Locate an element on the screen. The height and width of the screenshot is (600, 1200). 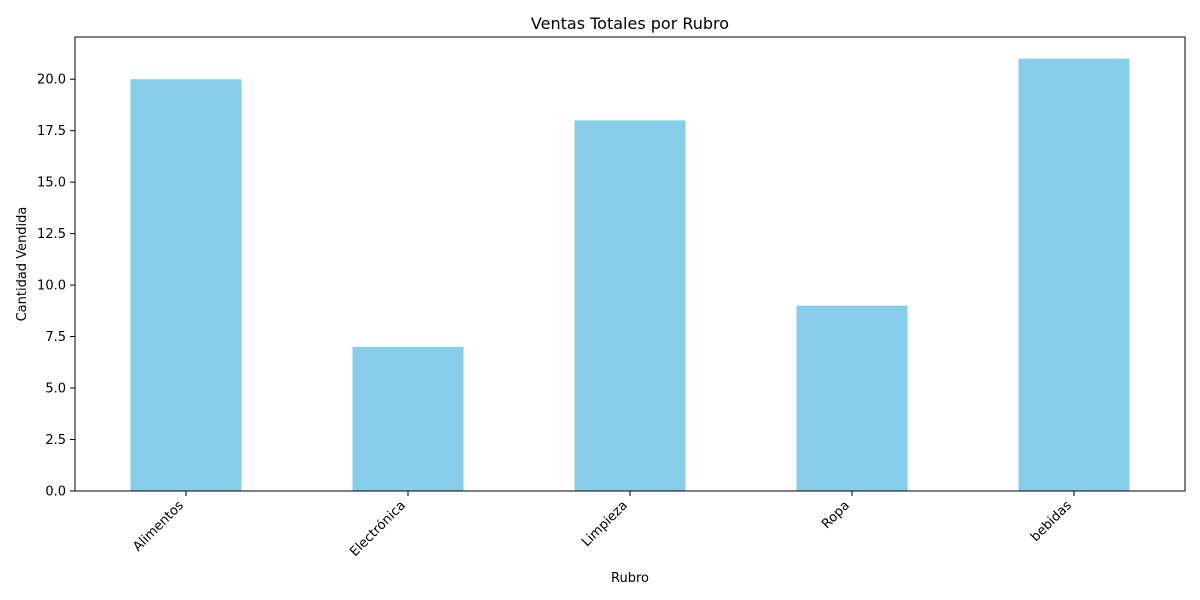
chart-title: Ventas Totales por Rubro is located at coordinates (630, 23).